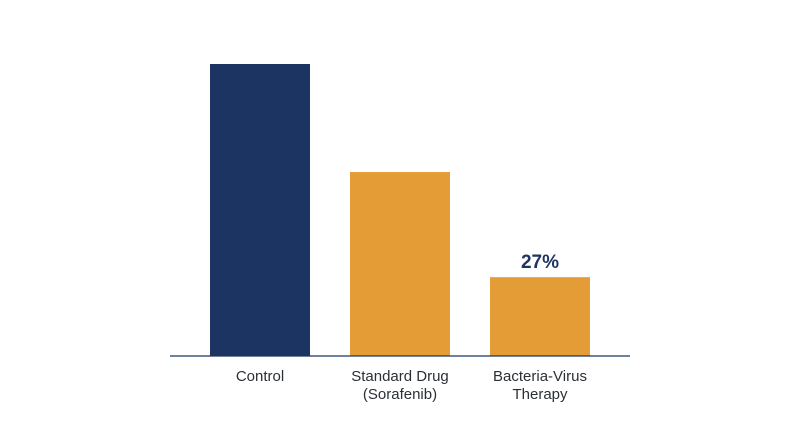  Describe the element at coordinates (540, 385) in the screenshot. I see `category-label-3: Bacteria-Virus Therapy` at that location.